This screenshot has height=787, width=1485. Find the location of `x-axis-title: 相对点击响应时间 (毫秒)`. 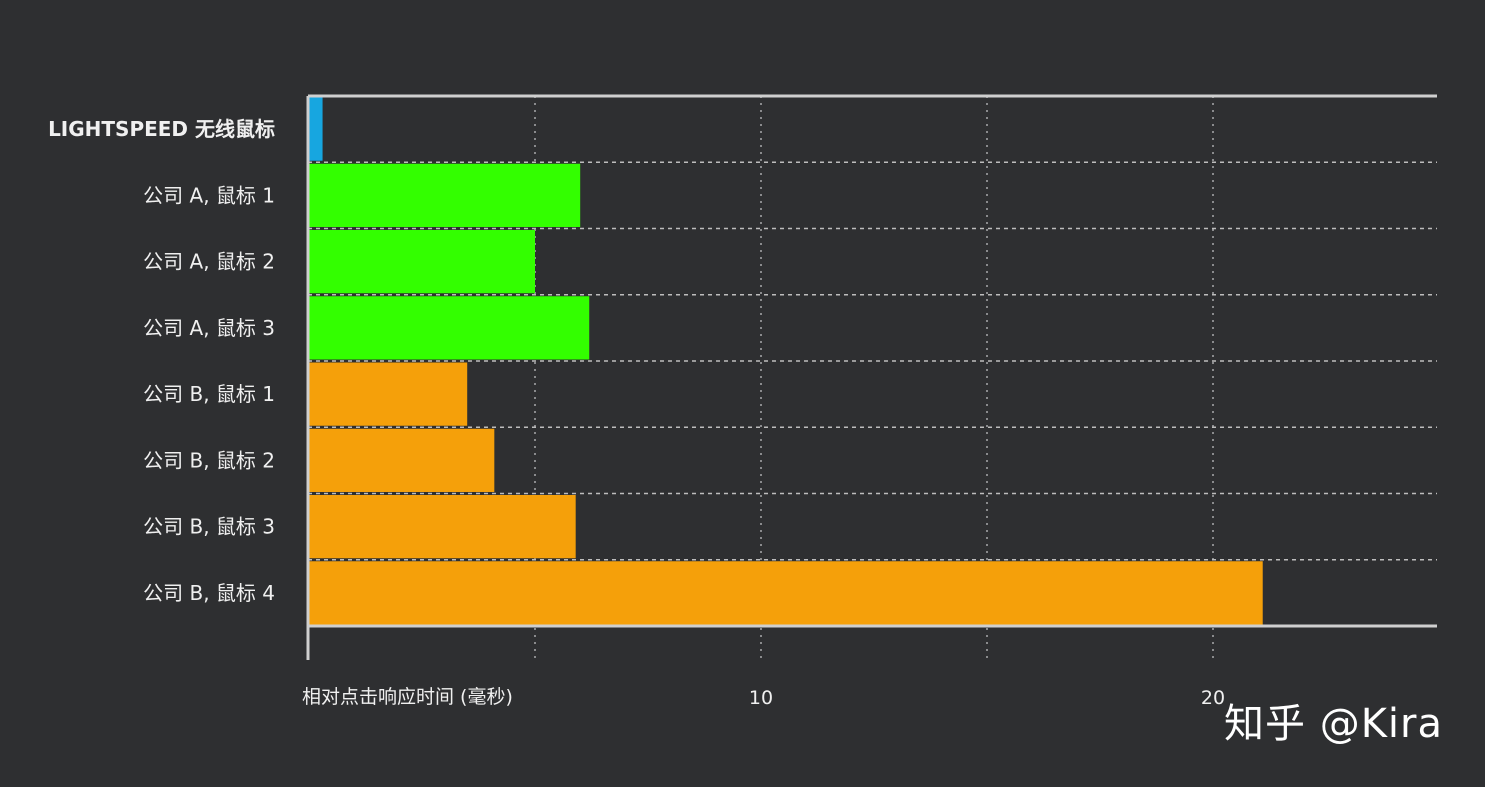

x-axis-title: 相对点击响应时间 (毫秒) is located at coordinates (407, 697).